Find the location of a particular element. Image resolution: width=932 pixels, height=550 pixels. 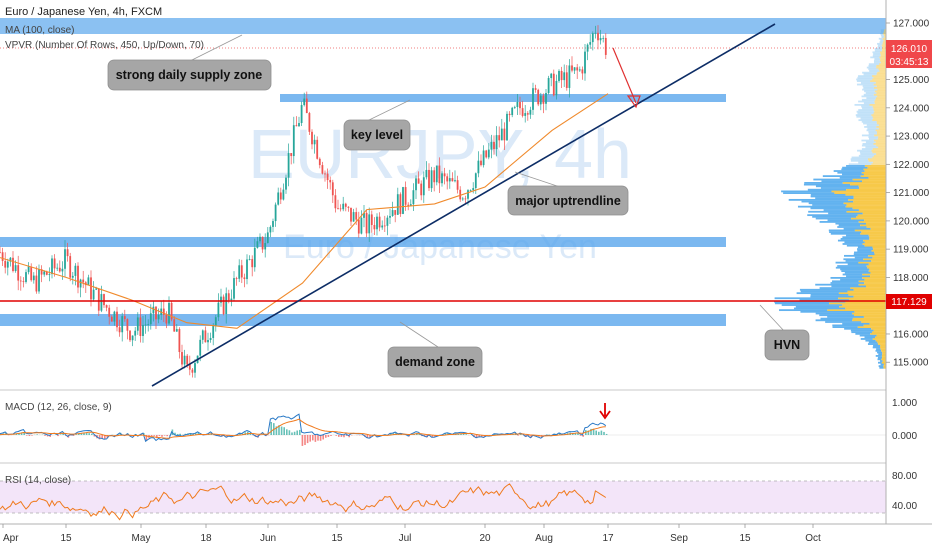

time-tick-label: 18 is located at coordinates (206, 538).